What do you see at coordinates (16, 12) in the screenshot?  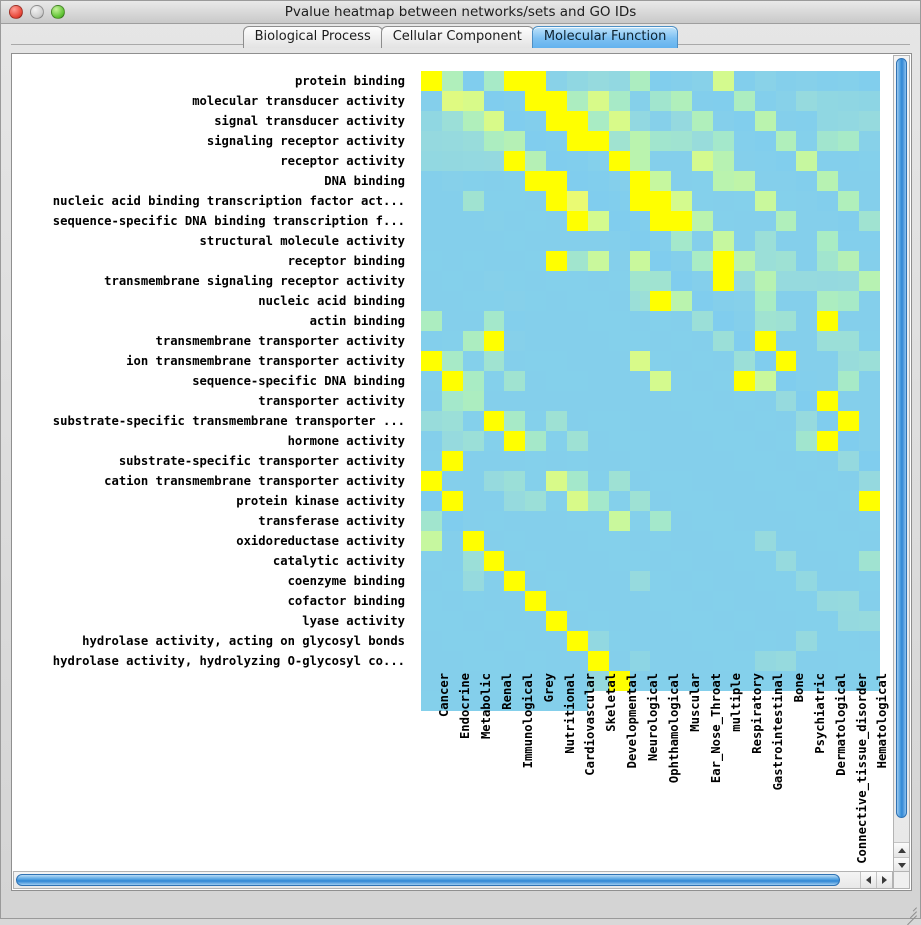 I see `close-button` at bounding box center [16, 12].